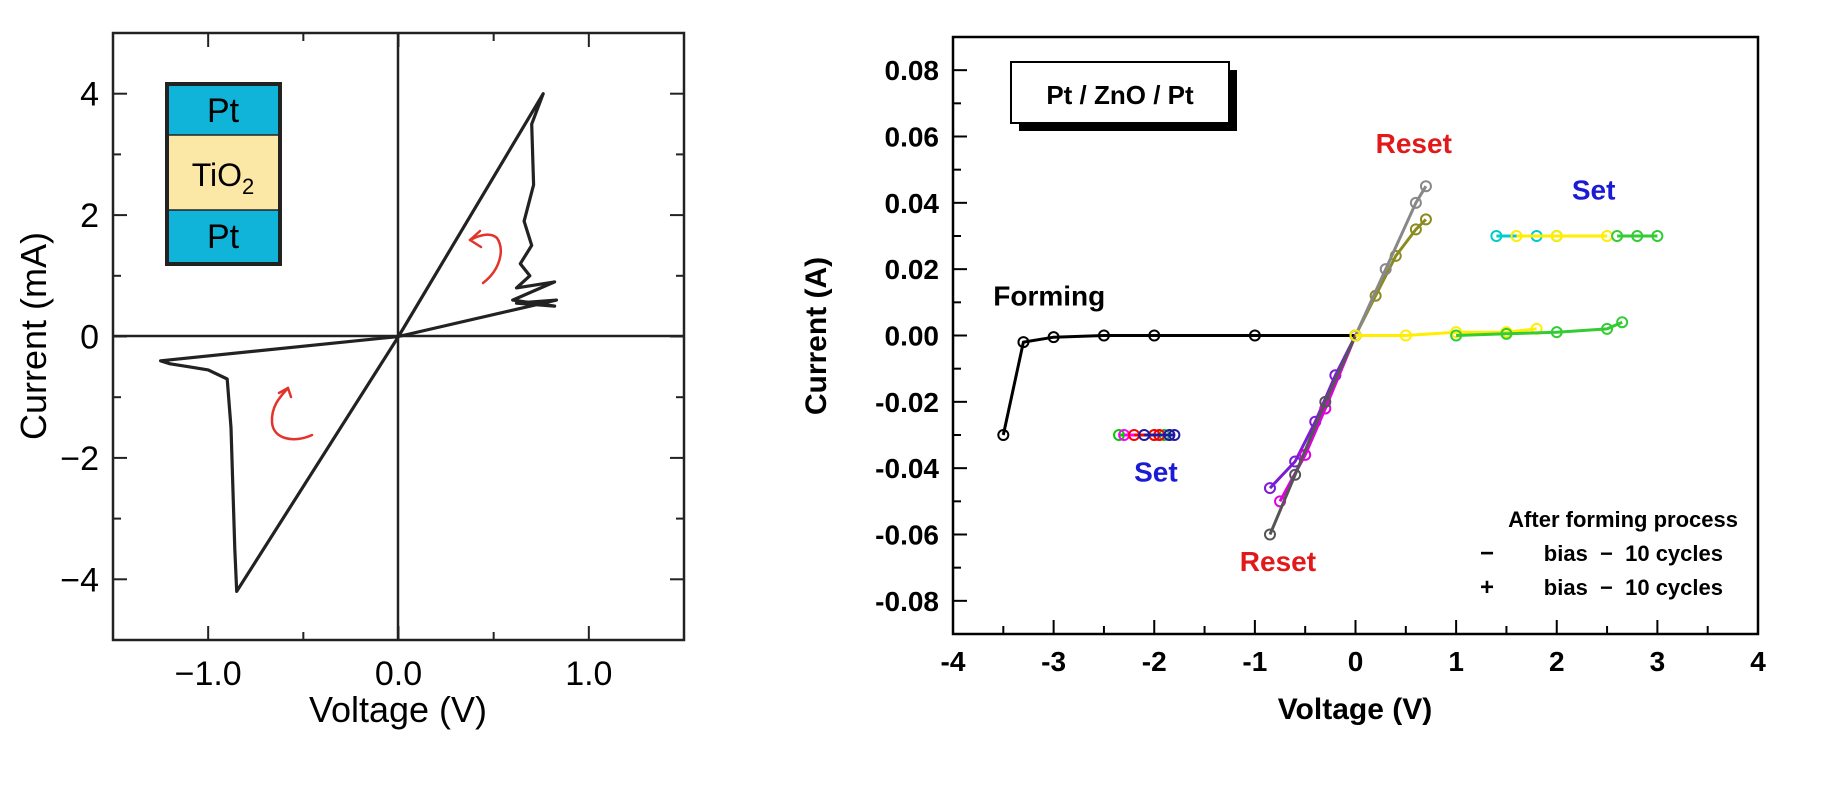  What do you see at coordinates (217, 175) in the screenshot?
I see `tio2-main: TiO` at bounding box center [217, 175].